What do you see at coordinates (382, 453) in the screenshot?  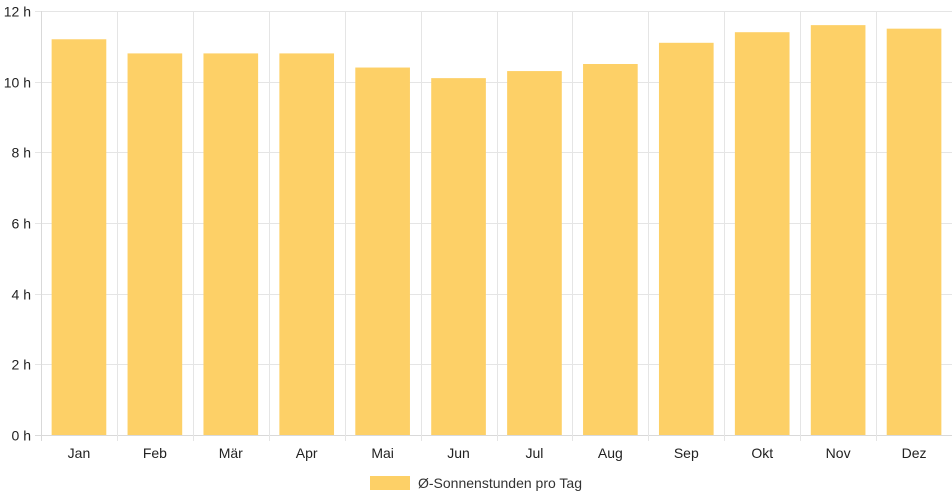 I see `x-tick-label: Mai` at bounding box center [382, 453].